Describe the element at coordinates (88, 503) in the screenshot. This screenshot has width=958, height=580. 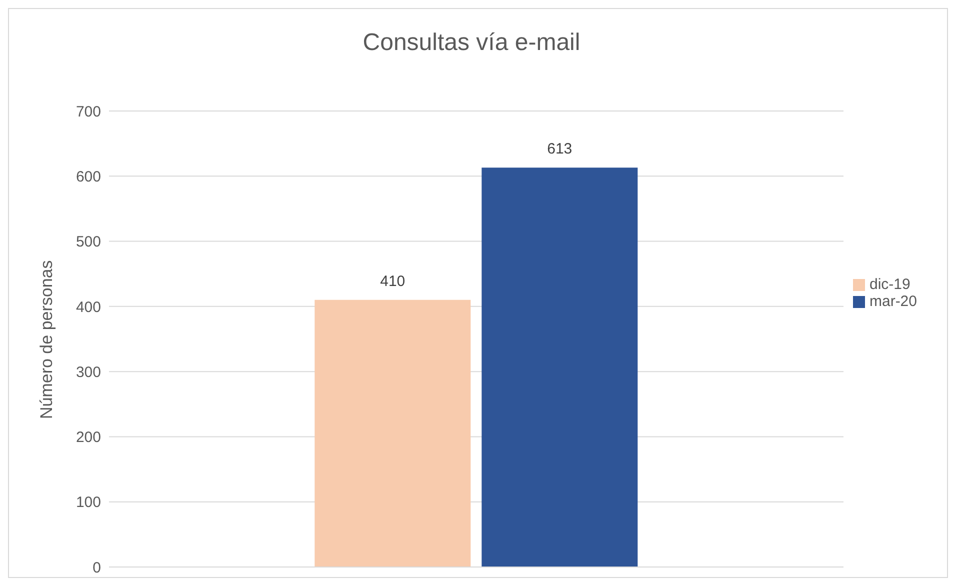
I see `y-tick-label: 100` at that location.